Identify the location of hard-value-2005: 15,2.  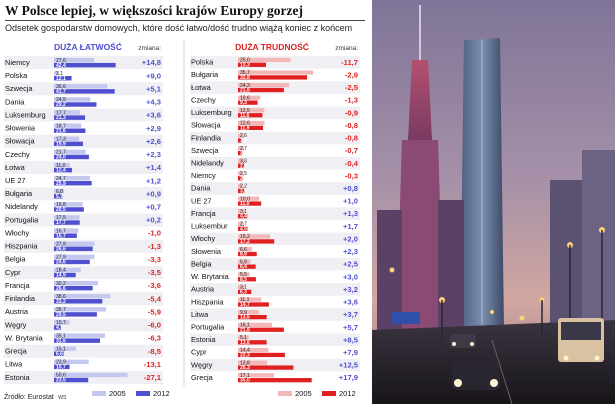
(245, 237).